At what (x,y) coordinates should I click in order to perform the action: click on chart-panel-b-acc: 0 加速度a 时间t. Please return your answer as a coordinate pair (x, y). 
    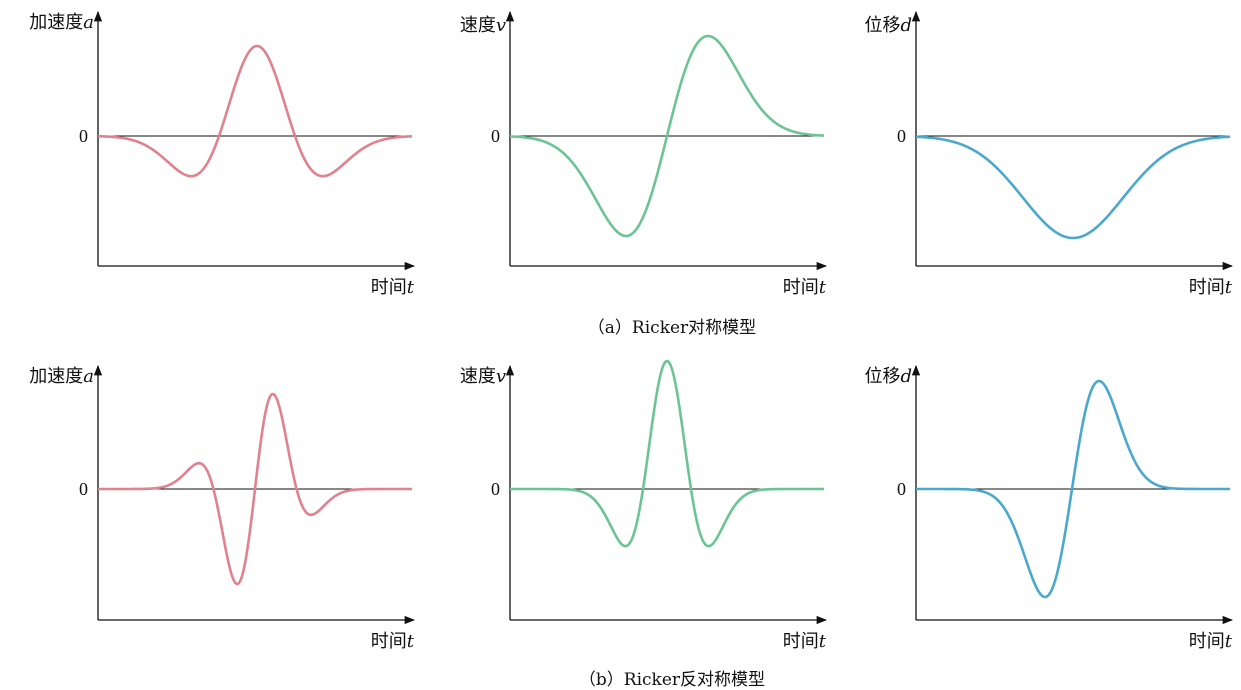
    Looking at the image, I should click on (222, 509).